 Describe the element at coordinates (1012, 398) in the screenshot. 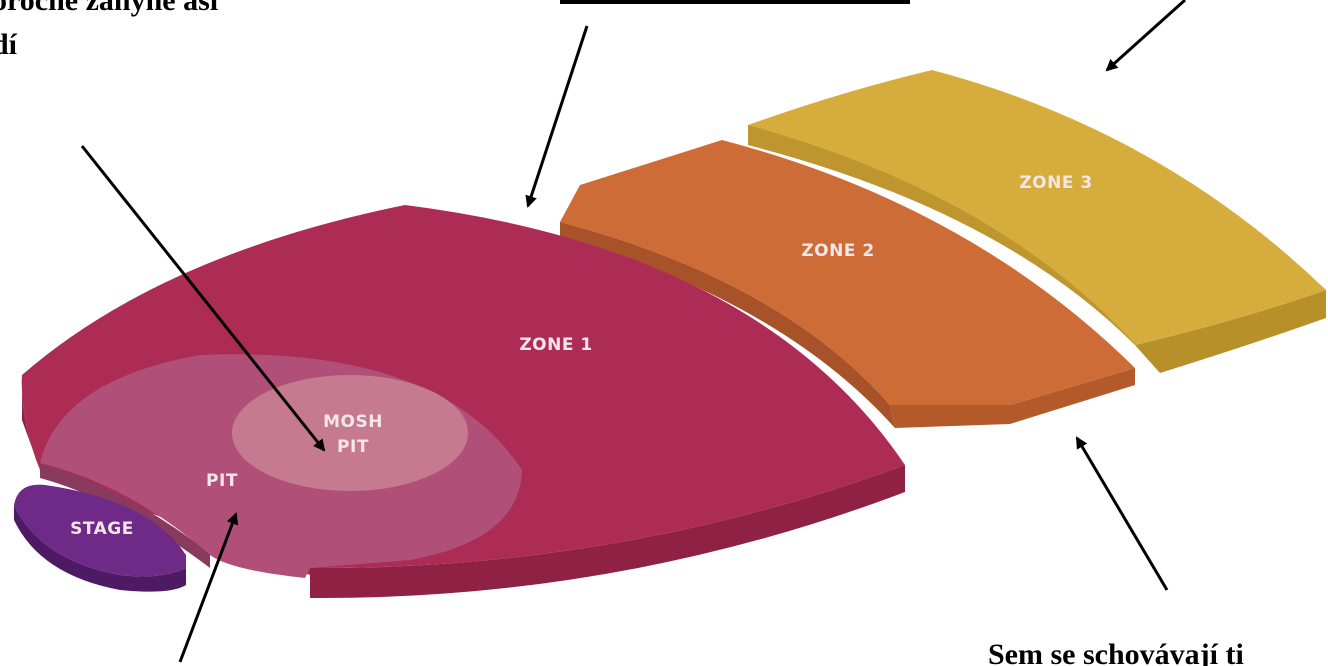

I see `zone-2-side` at that location.